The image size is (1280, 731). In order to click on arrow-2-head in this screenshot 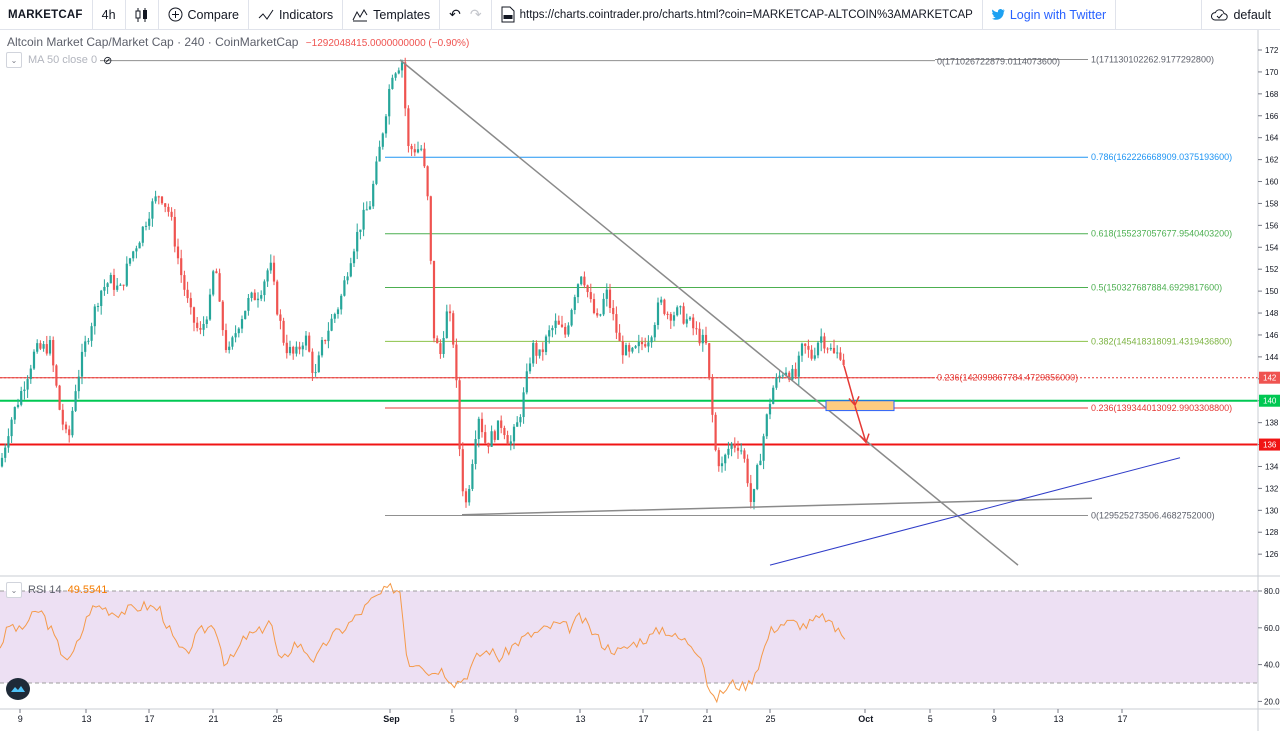, I will do `click(864, 438)`.